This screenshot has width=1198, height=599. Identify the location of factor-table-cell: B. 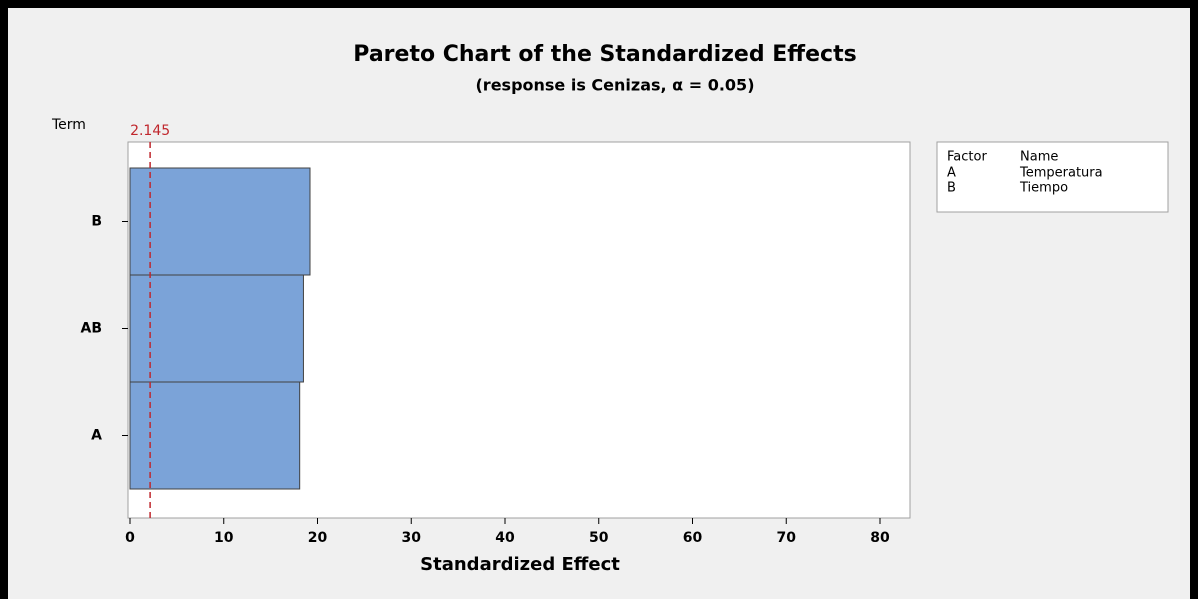
(951, 188).